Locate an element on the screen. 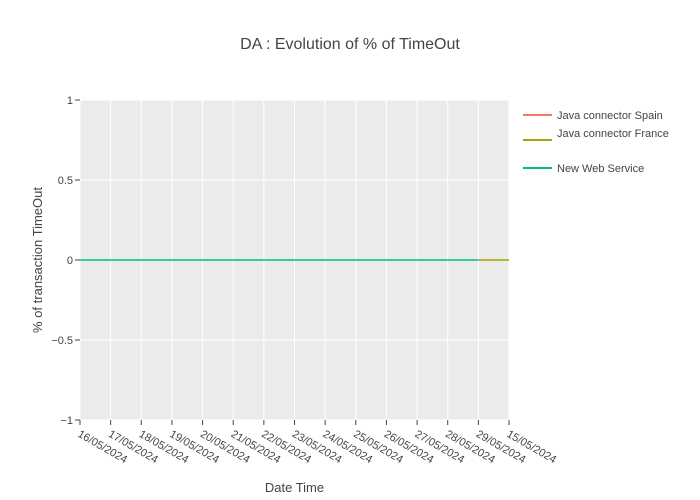  legend-label: Java connector France is located at coordinates (613, 134).